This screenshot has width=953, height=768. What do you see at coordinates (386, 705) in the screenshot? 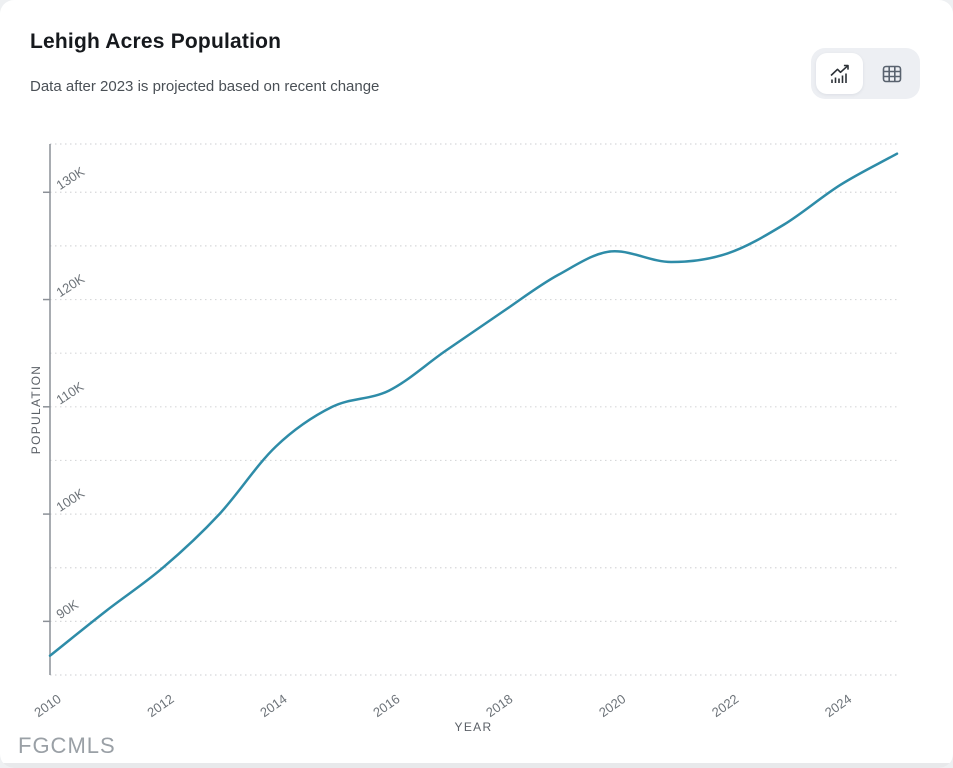
I see `x-tick-label: 2016` at bounding box center [386, 705].